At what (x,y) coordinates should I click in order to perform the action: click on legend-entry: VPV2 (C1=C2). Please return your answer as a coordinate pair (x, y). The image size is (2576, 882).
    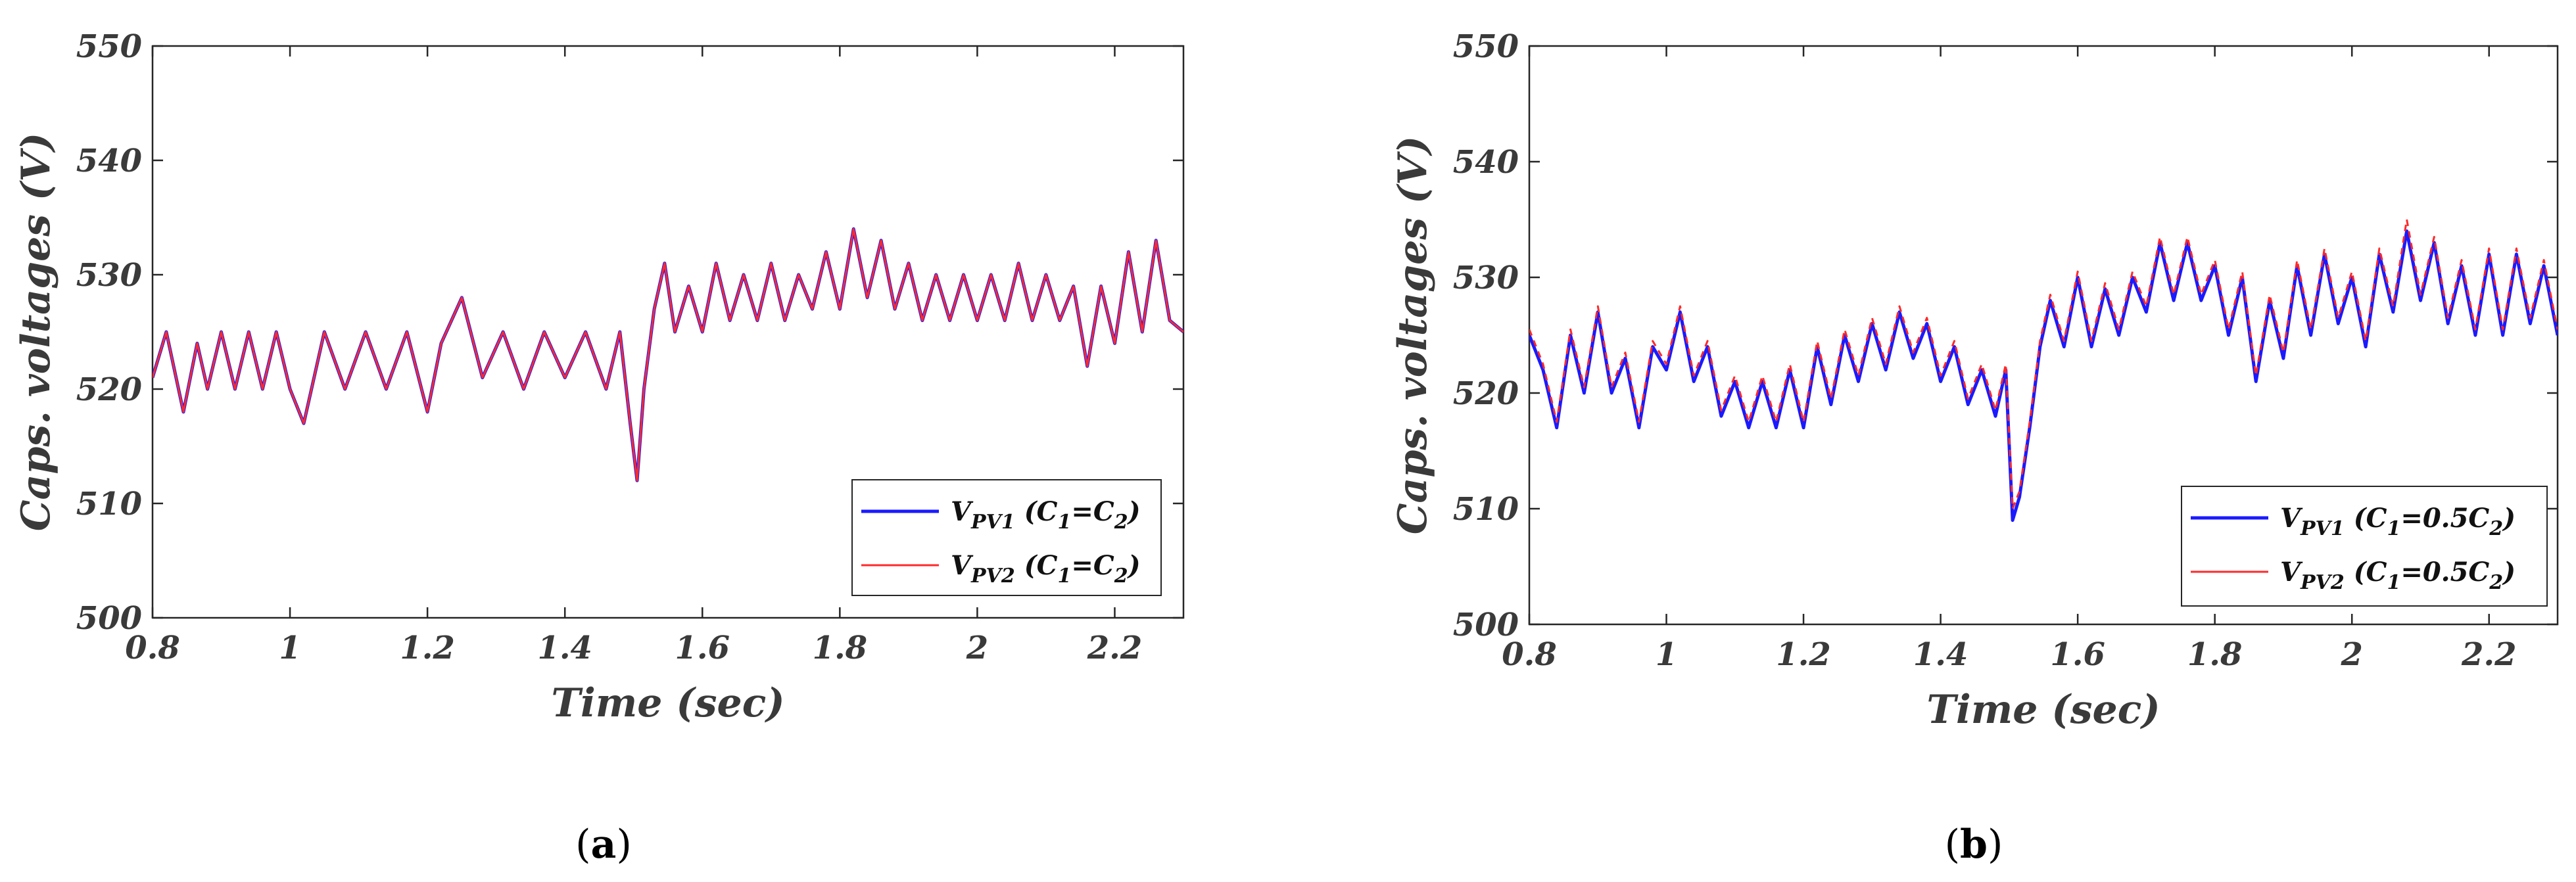
    Looking at the image, I should click on (1046, 569).